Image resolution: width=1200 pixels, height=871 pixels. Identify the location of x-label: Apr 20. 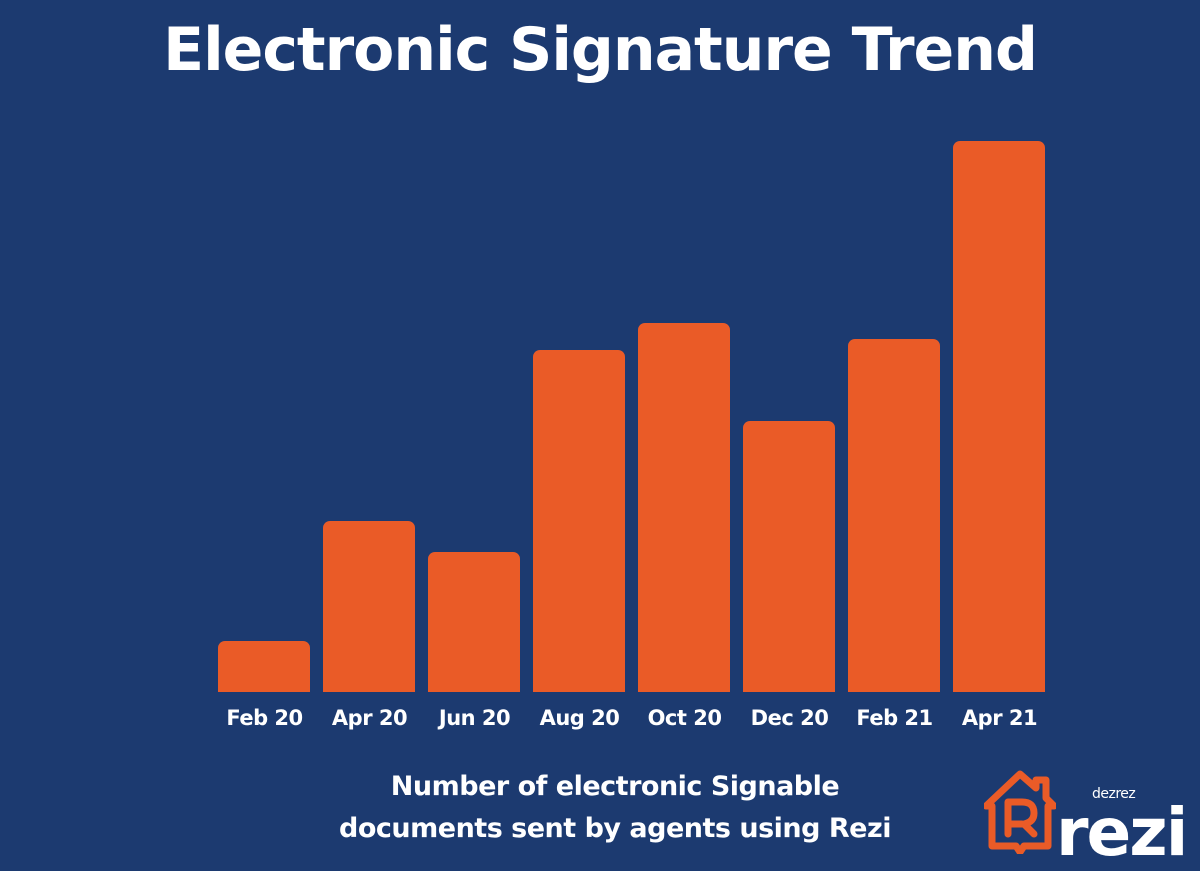
(369, 718).